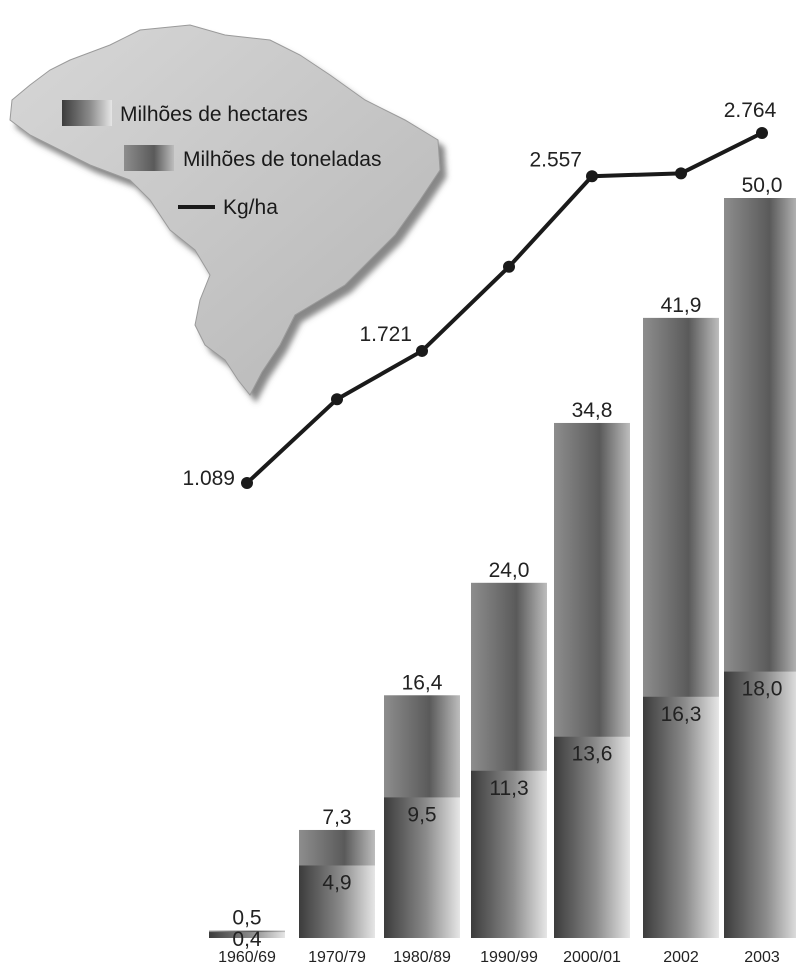 This screenshot has height=969, width=796. What do you see at coordinates (87, 113) in the screenshot?
I see `legend-hectares-swatch` at bounding box center [87, 113].